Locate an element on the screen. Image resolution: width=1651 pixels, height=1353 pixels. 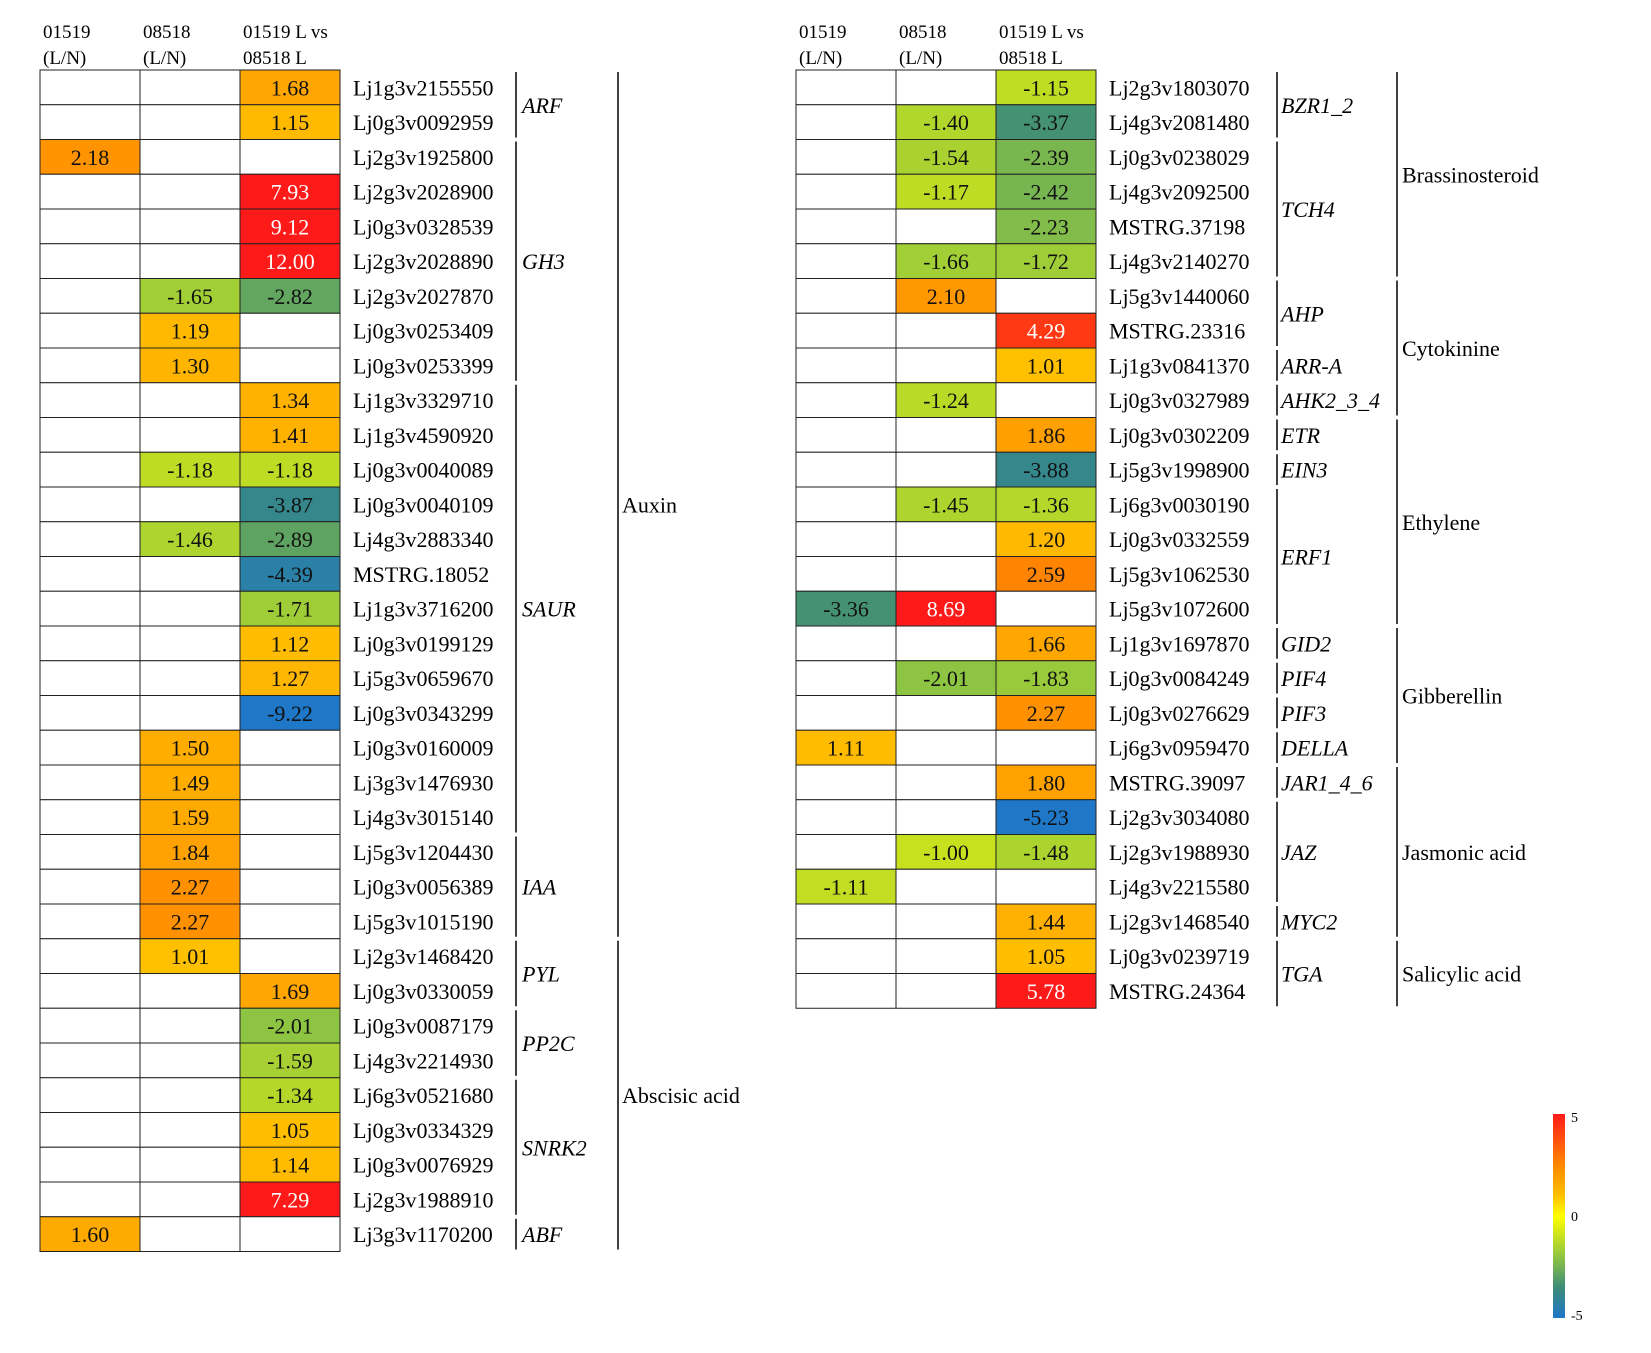
cell-value-label: 1.05 is located at coordinates (1046, 956).